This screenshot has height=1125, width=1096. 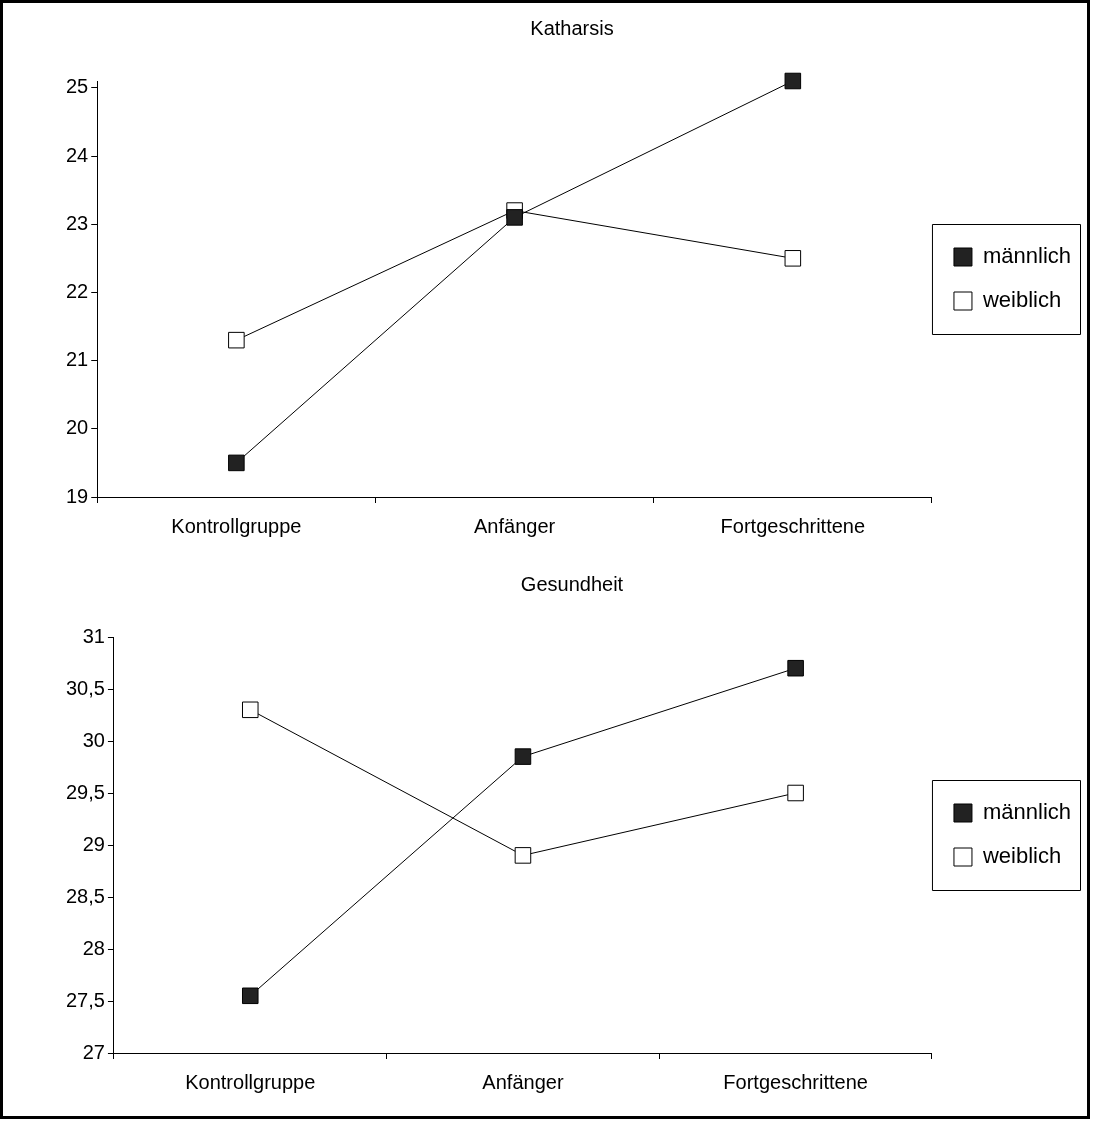 I want to click on chart-title: Gesundheit, so click(x=572, y=583).